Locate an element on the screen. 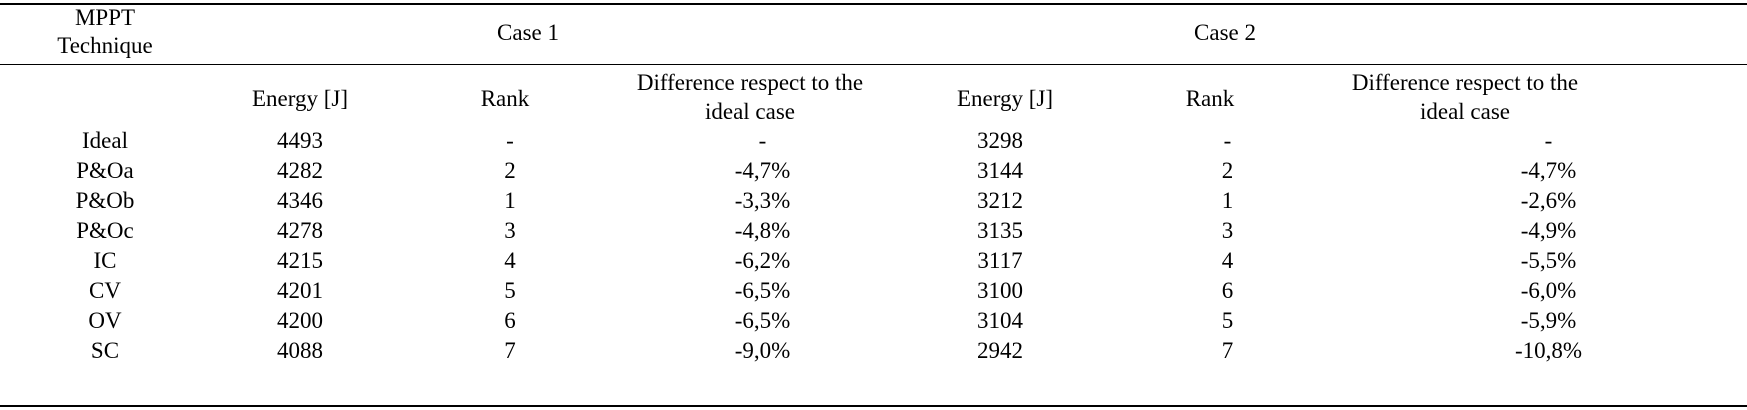 The width and height of the screenshot is (1747, 410). cell-case1-rank: - is located at coordinates (510, 140).